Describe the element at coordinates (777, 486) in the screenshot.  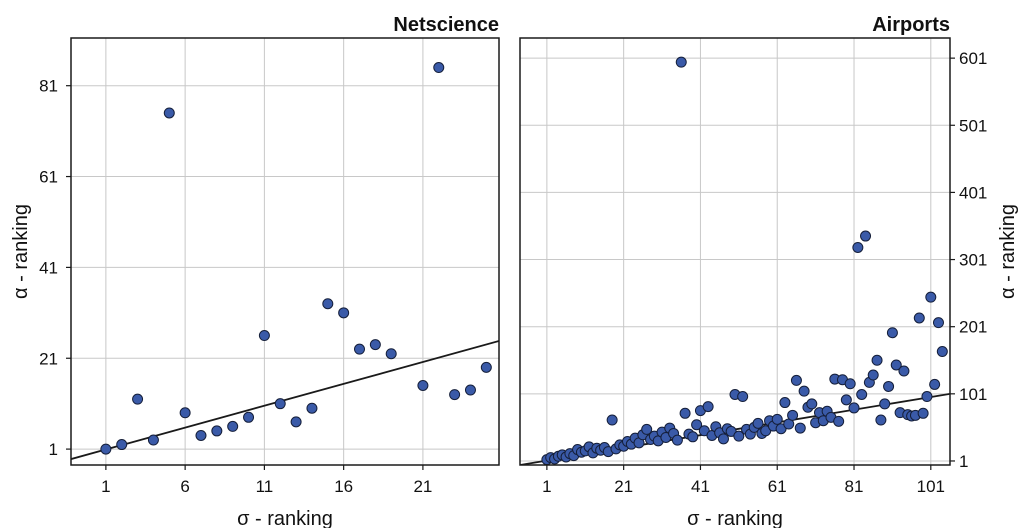
I see `chart-1-xtick-label-3: 61` at that location.